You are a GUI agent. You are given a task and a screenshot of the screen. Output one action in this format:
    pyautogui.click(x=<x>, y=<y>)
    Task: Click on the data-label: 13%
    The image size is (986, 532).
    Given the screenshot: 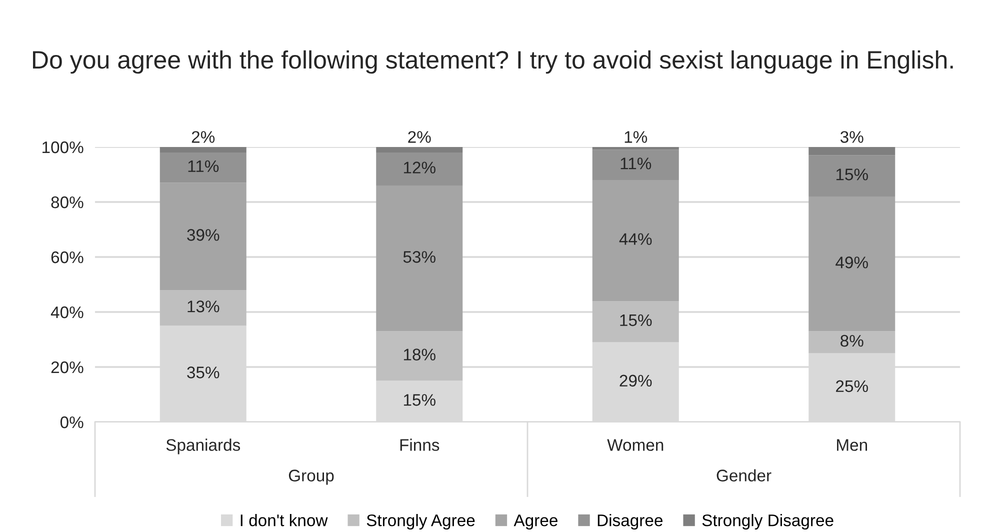 What is the action you would take?
    pyautogui.click(x=204, y=306)
    